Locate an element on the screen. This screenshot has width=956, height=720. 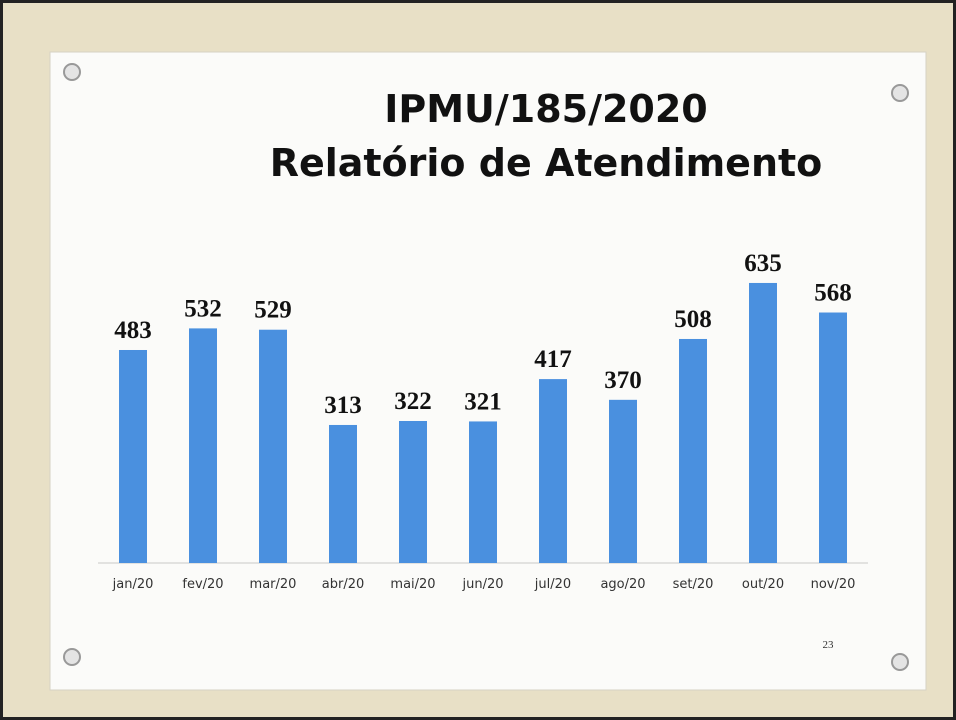
x-tick-label: mai/20 is located at coordinates (412, 584).